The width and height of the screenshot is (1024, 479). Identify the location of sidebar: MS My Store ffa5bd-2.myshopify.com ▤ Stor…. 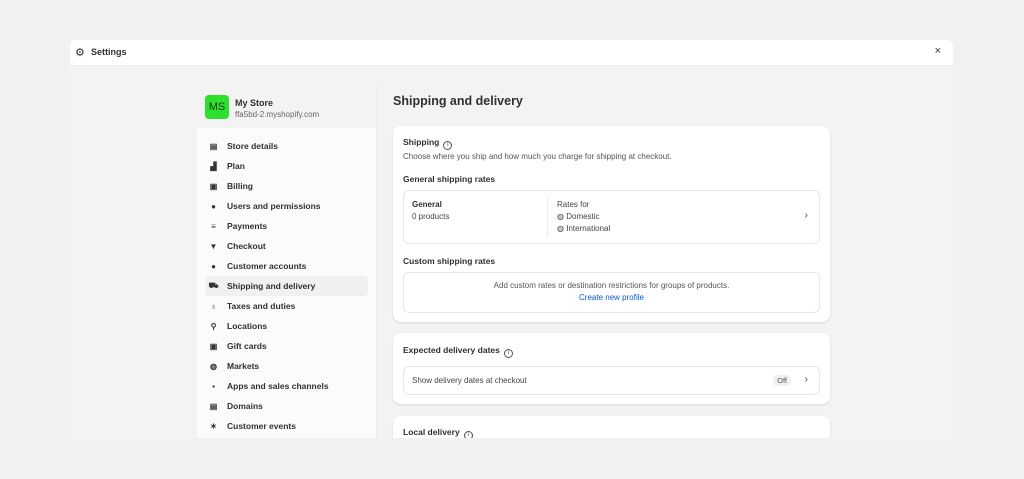
(287, 262).